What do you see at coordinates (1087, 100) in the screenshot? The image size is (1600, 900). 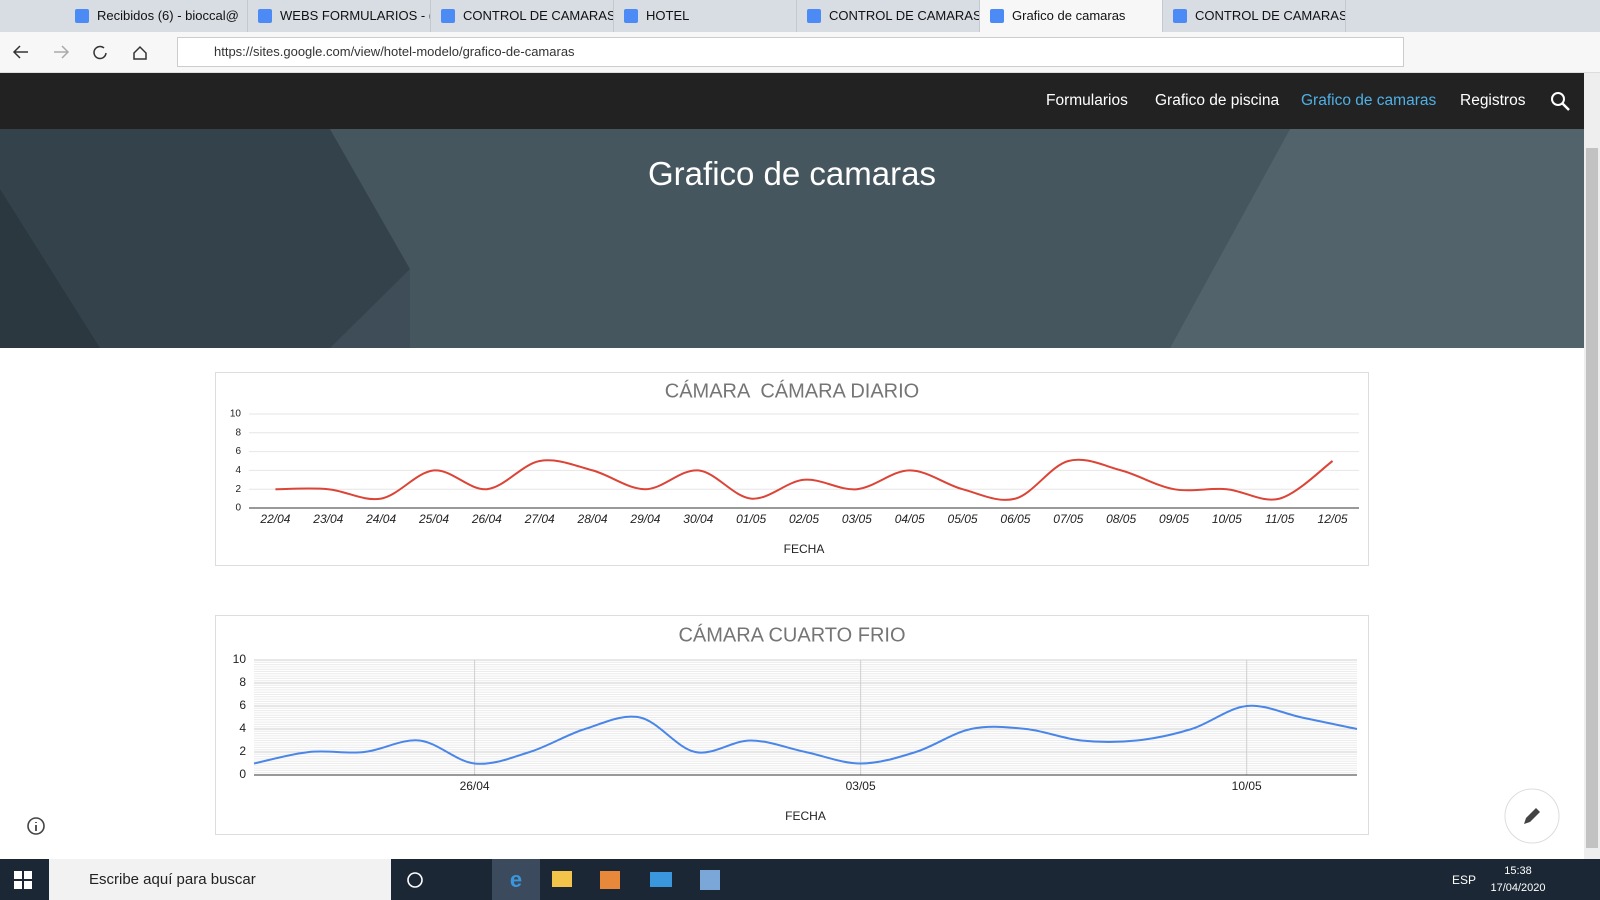 I see `nav-link: Formularios` at bounding box center [1087, 100].